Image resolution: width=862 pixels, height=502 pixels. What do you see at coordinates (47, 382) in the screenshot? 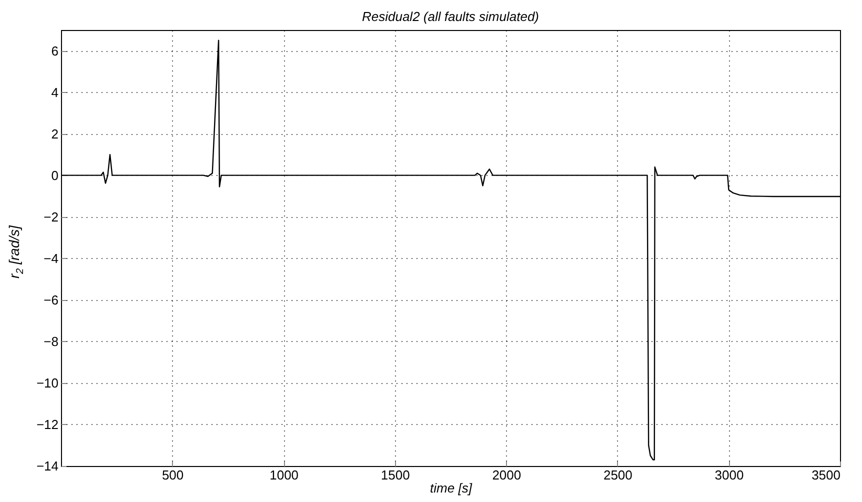
I see `y-tick-label: −10` at bounding box center [47, 382].